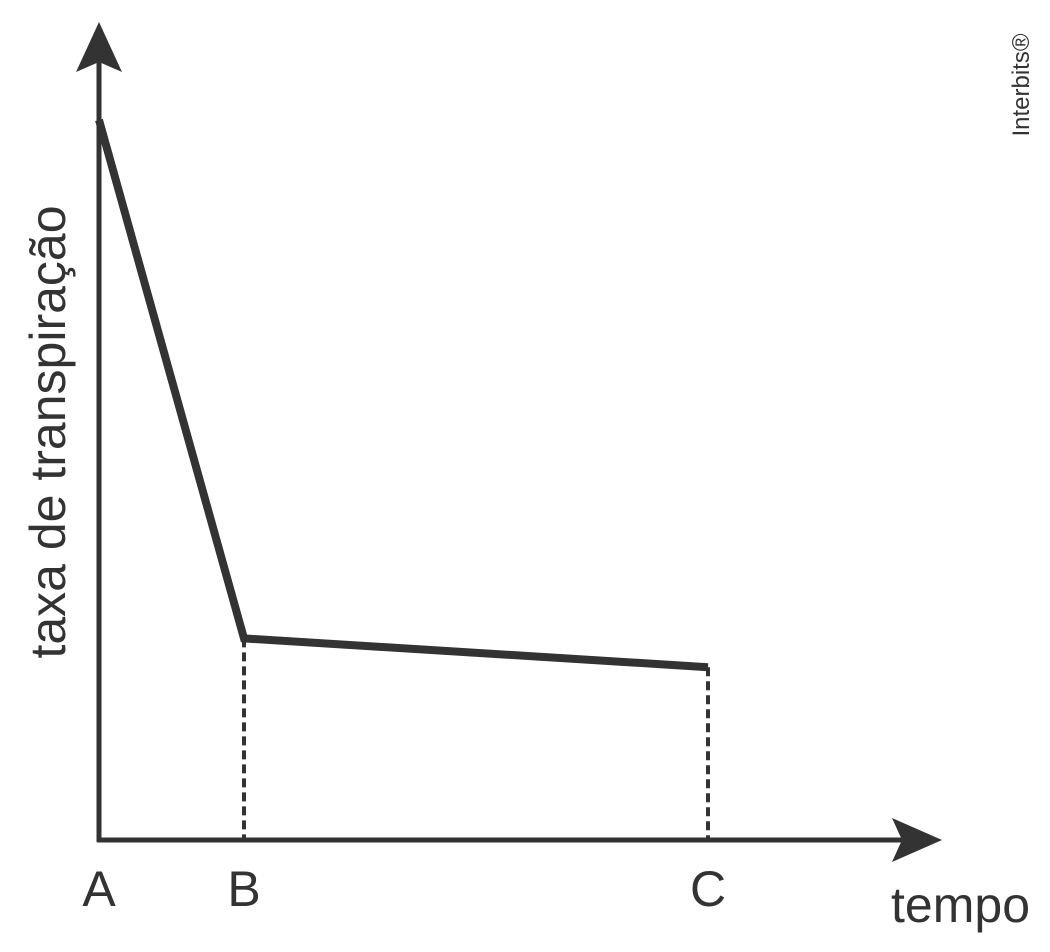 The image size is (1050, 952). What do you see at coordinates (99, 47) in the screenshot?
I see `y-axis-arrow-icon` at bounding box center [99, 47].